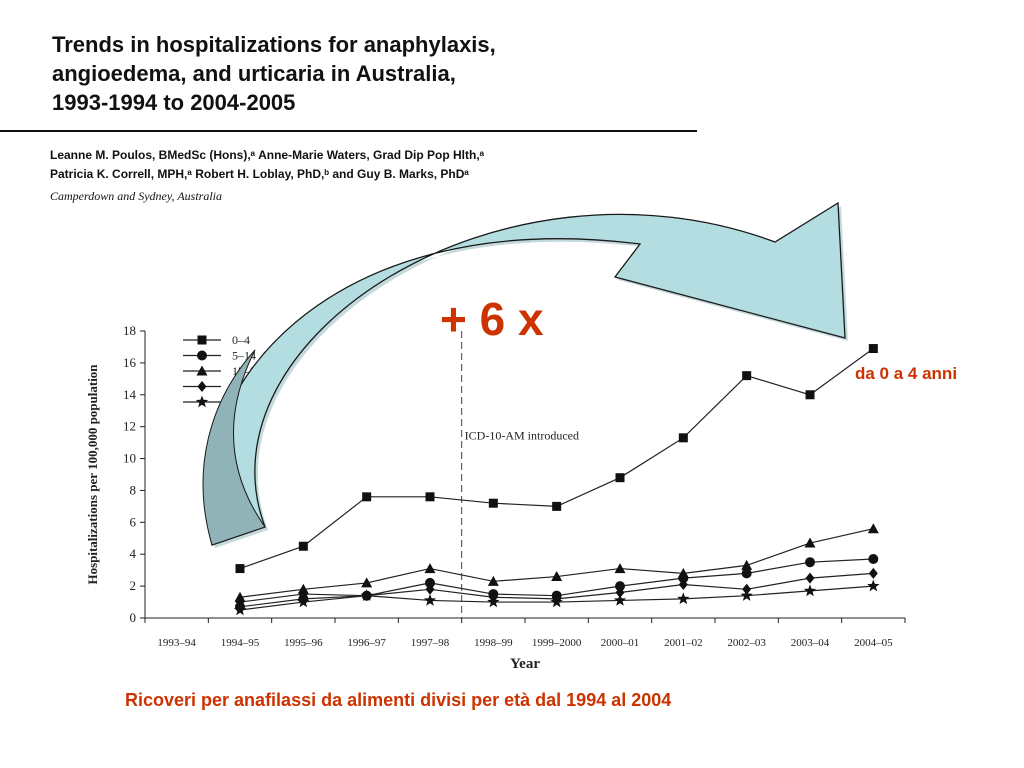 The width and height of the screenshot is (1024, 768). What do you see at coordinates (522, 435) in the screenshot?
I see `icd-annotation-label: ICD-10-AM introduced` at bounding box center [522, 435].